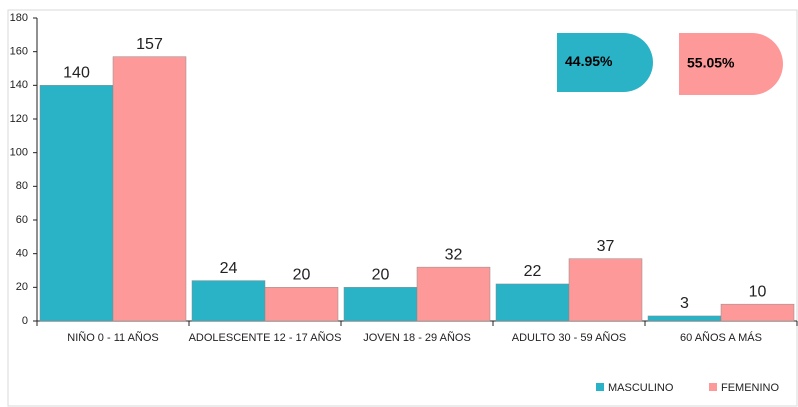  Describe the element at coordinates (149, 44) in the screenshot. I see `value-label: 157` at that location.